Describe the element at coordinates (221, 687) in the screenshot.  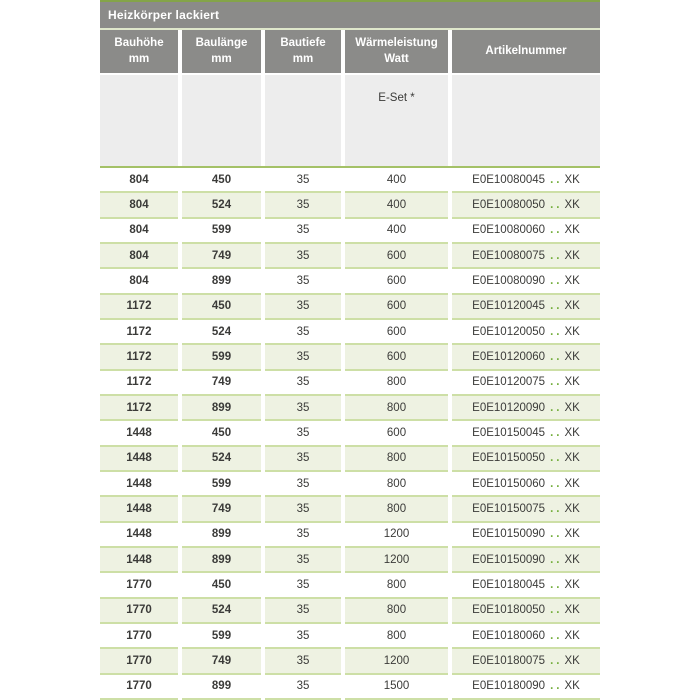
I see `cell-baulaenge: 899` at that location.